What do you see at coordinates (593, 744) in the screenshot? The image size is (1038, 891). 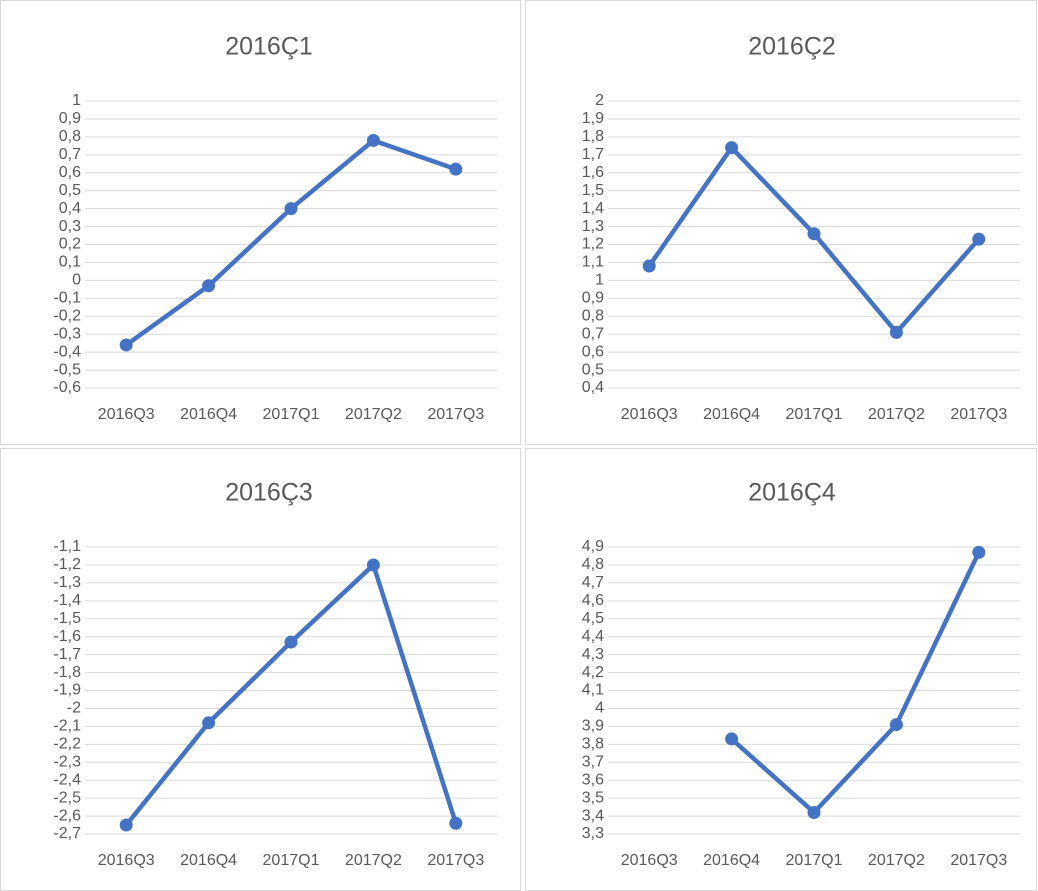 I see `y-tick-label: 3,8` at bounding box center [593, 744].